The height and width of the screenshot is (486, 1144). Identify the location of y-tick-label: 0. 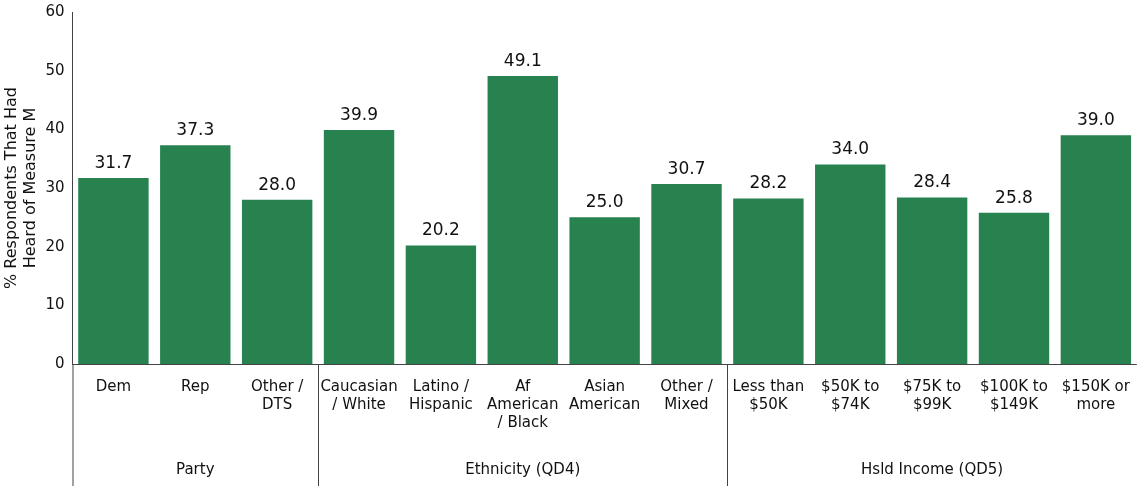
(59, 362).